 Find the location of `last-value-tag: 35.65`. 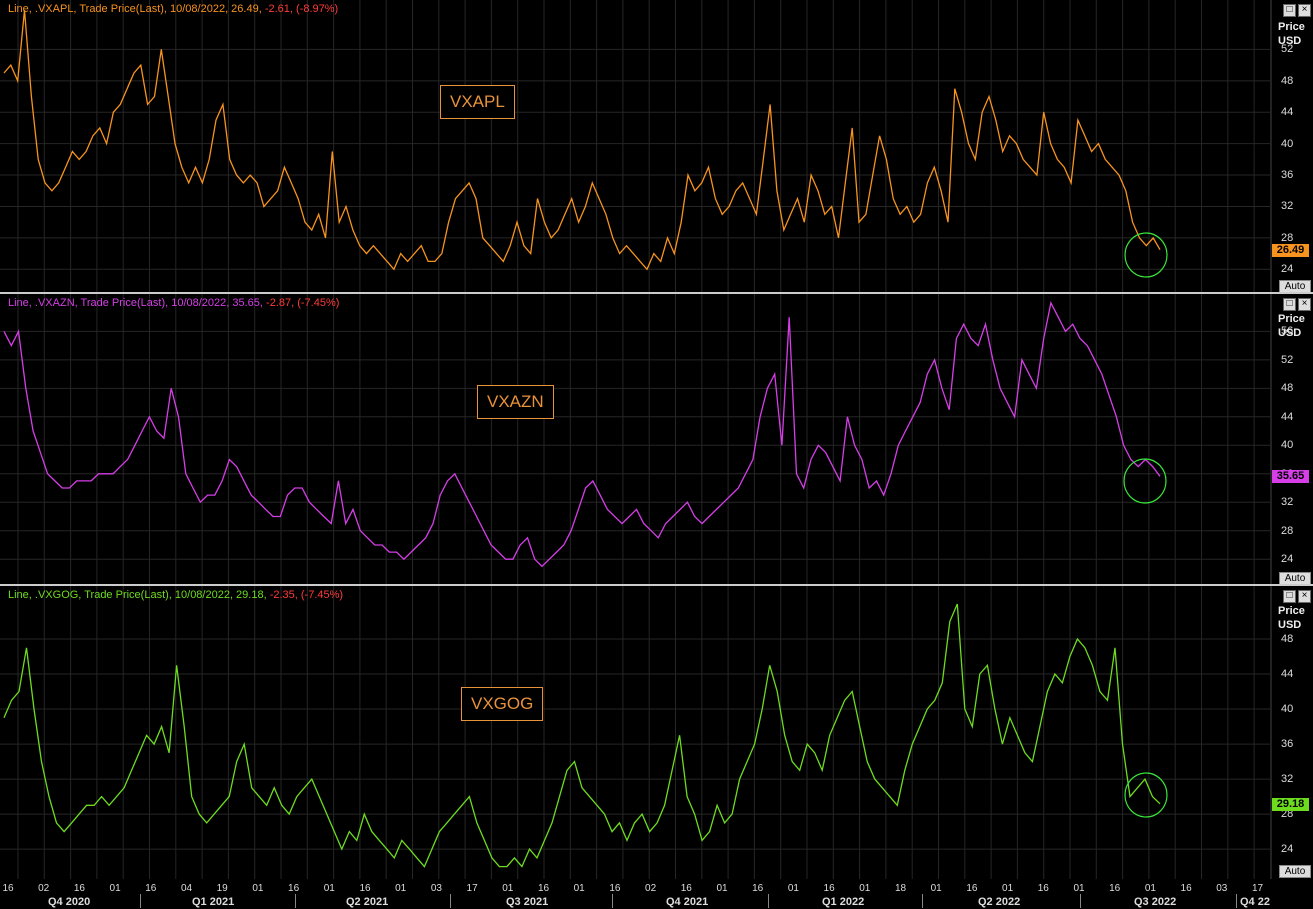

last-value-tag: 35.65 is located at coordinates (1290, 477).